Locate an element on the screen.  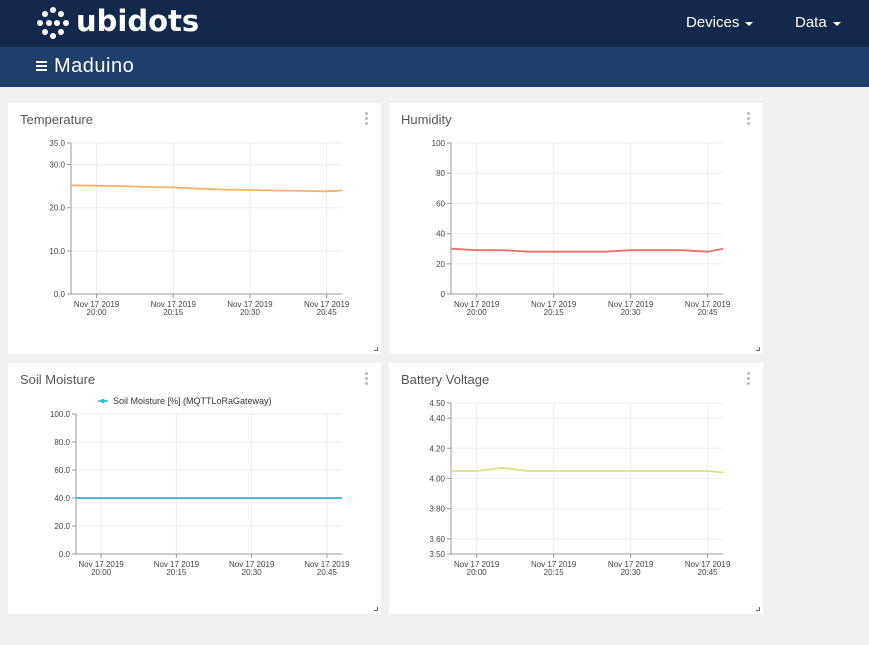
legend-label: Soil Moisture [%] (MQTTLoRaGateway) is located at coordinates (192, 401).